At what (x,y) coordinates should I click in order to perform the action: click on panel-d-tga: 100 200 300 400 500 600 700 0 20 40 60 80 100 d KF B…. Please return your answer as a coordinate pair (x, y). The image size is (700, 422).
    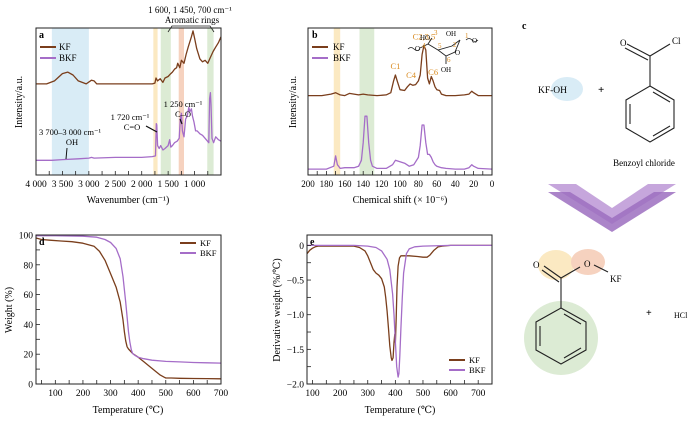
    Looking at the image, I should click on (116, 324).